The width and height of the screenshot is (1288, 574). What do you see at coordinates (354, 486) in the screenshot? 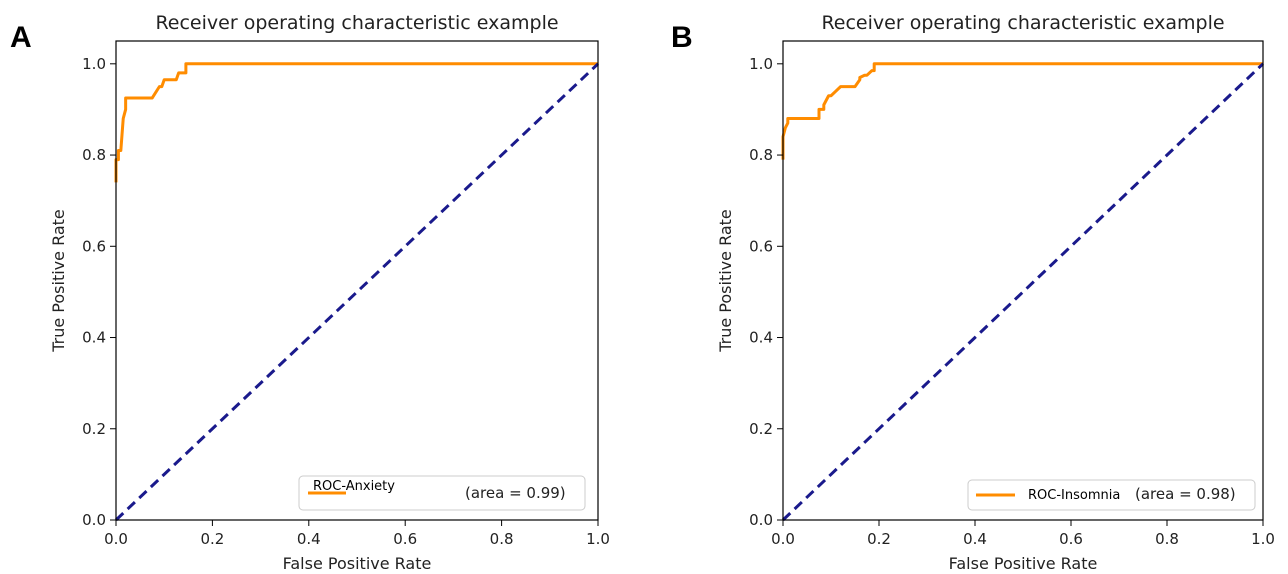
I see `legend-series-name: ROC-Anxiety` at bounding box center [354, 486].